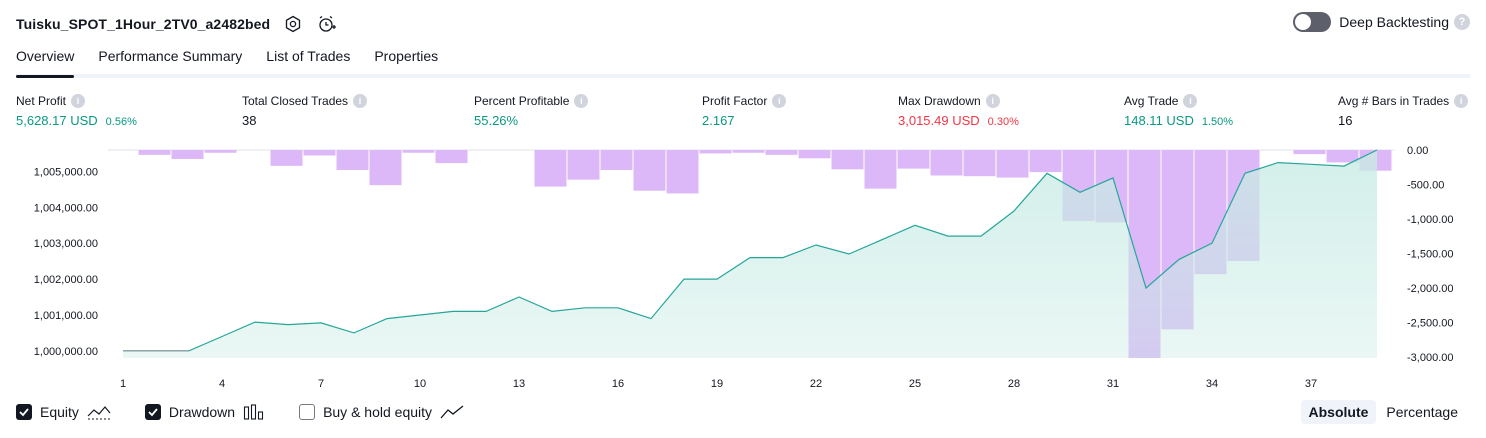 The image size is (1486, 438). I want to click on metric-value: 55.26%, so click(496, 120).